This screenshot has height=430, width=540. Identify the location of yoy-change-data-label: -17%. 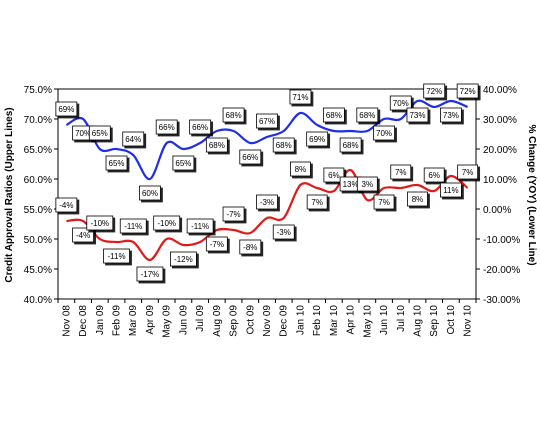
(150, 274).